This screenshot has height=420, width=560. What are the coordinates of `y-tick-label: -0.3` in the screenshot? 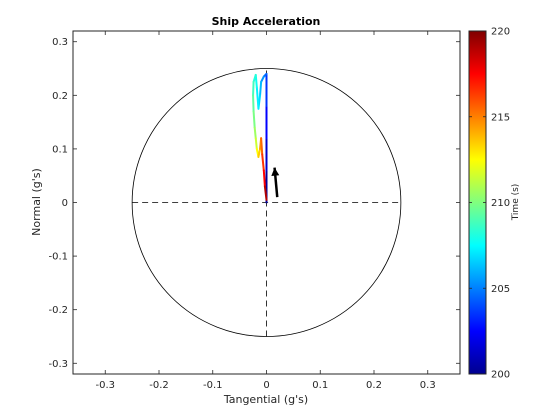 It's located at (58, 364).